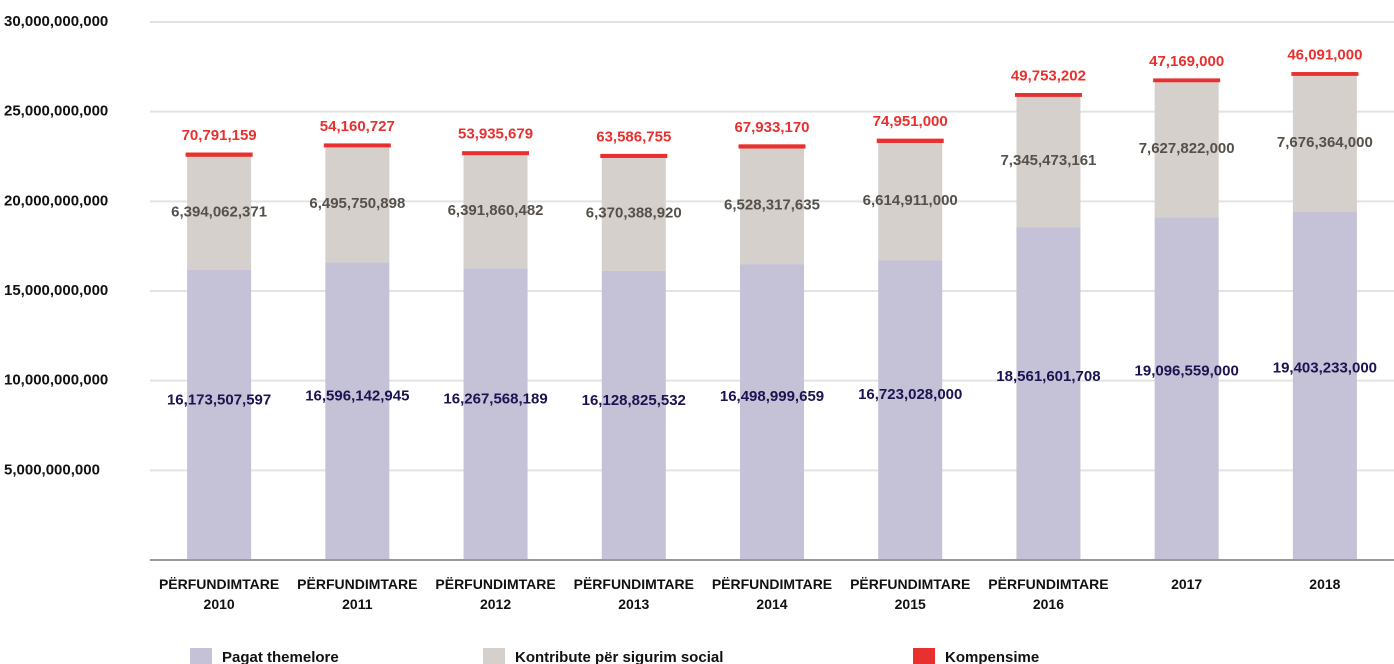  Describe the element at coordinates (1325, 368) in the screenshot. I see `value-label: 19,403,233,000` at that location.